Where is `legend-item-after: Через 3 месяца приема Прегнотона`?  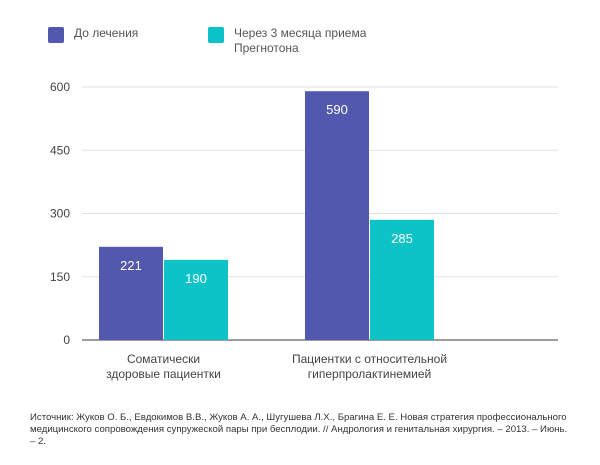
legend-item-after: Через 3 месяца приема Прегнотона is located at coordinates (296, 41).